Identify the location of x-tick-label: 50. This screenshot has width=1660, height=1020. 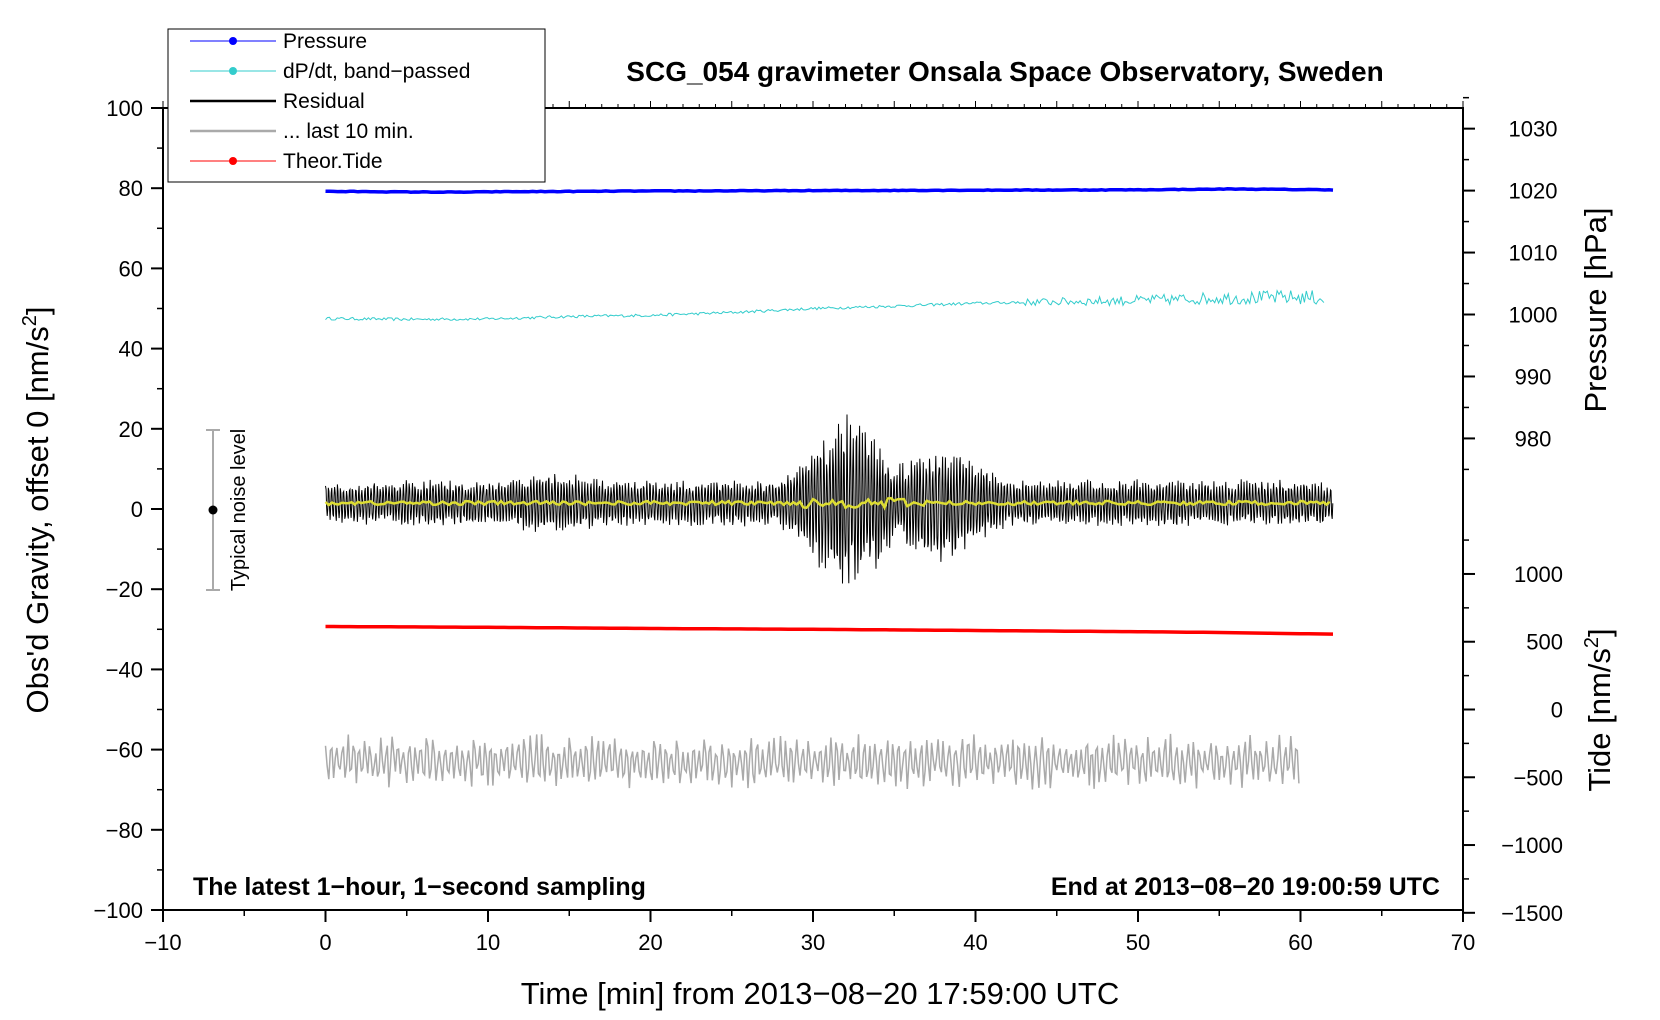
(1138, 942).